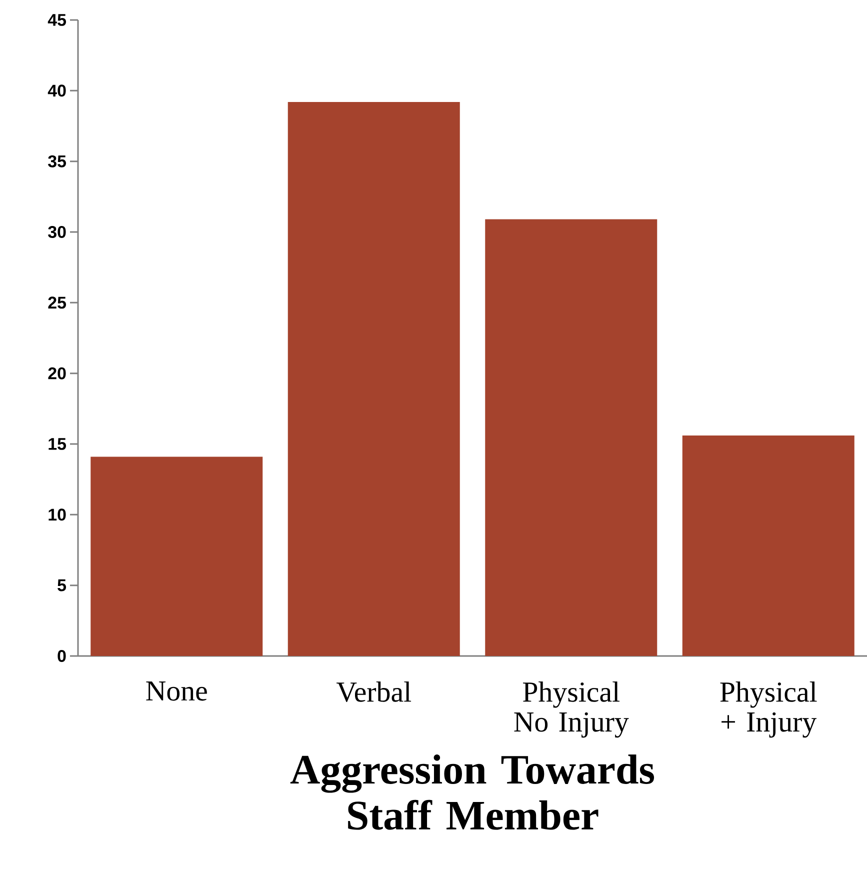 The image size is (867, 875). What do you see at coordinates (57, 514) in the screenshot?
I see `y-tick-label: 10` at bounding box center [57, 514].